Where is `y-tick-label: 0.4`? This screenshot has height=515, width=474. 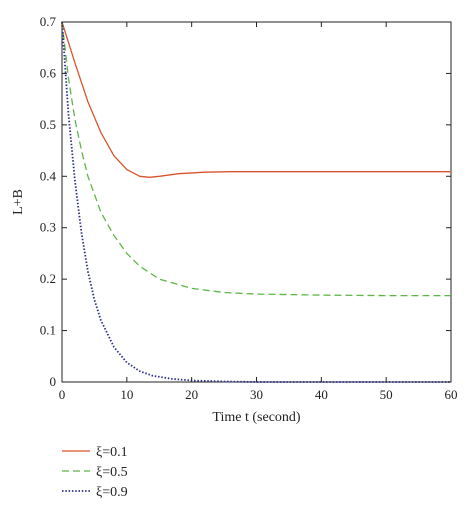
y-tick-label: 0.4 is located at coordinates (48, 175).